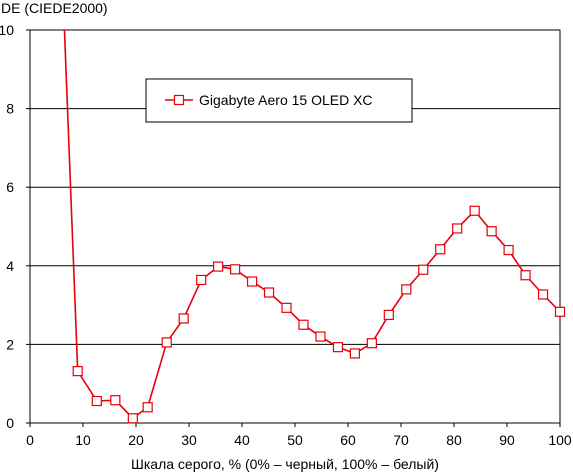  I want to click on x-tick-label: 80, so click(454, 440).